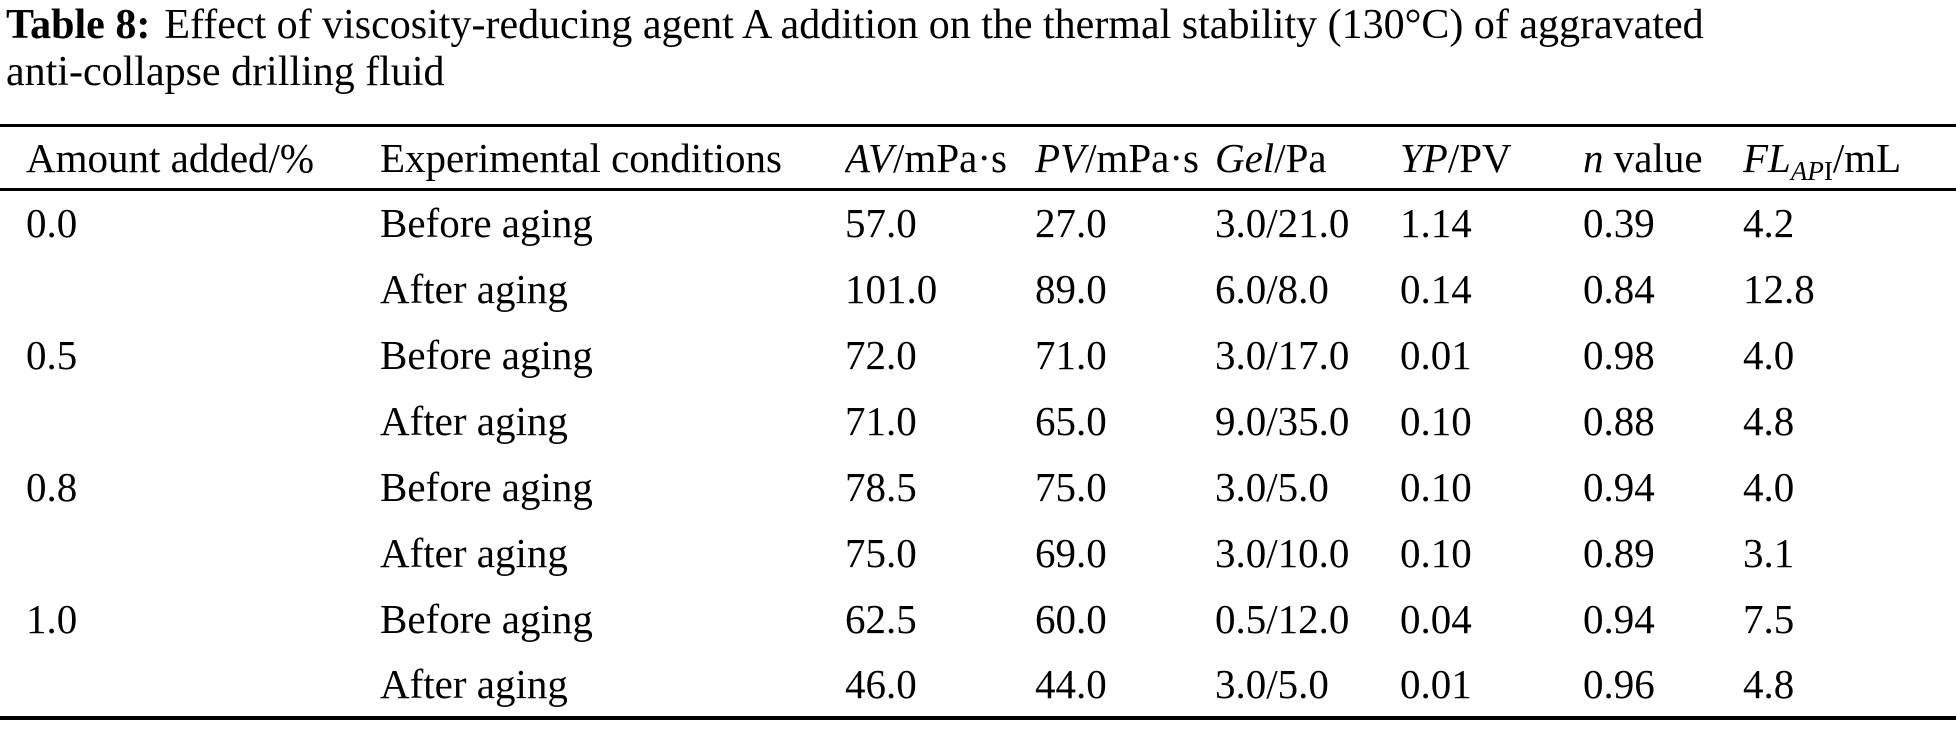  What do you see at coordinates (1282, 552) in the screenshot?
I see `cell-gel: 3.0/10.0` at bounding box center [1282, 552].